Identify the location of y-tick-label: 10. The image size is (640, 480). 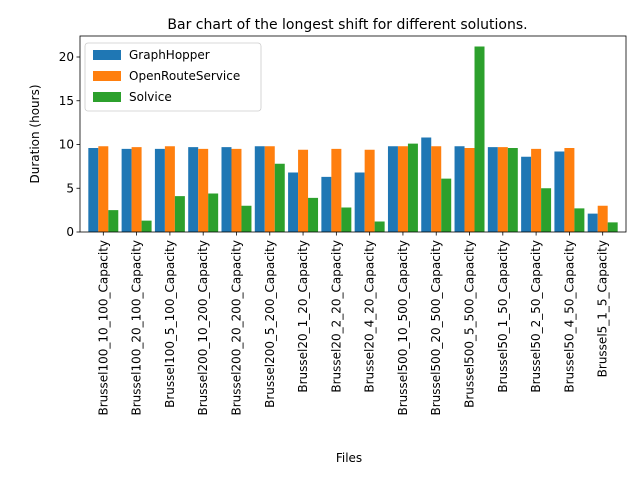
(66, 145).